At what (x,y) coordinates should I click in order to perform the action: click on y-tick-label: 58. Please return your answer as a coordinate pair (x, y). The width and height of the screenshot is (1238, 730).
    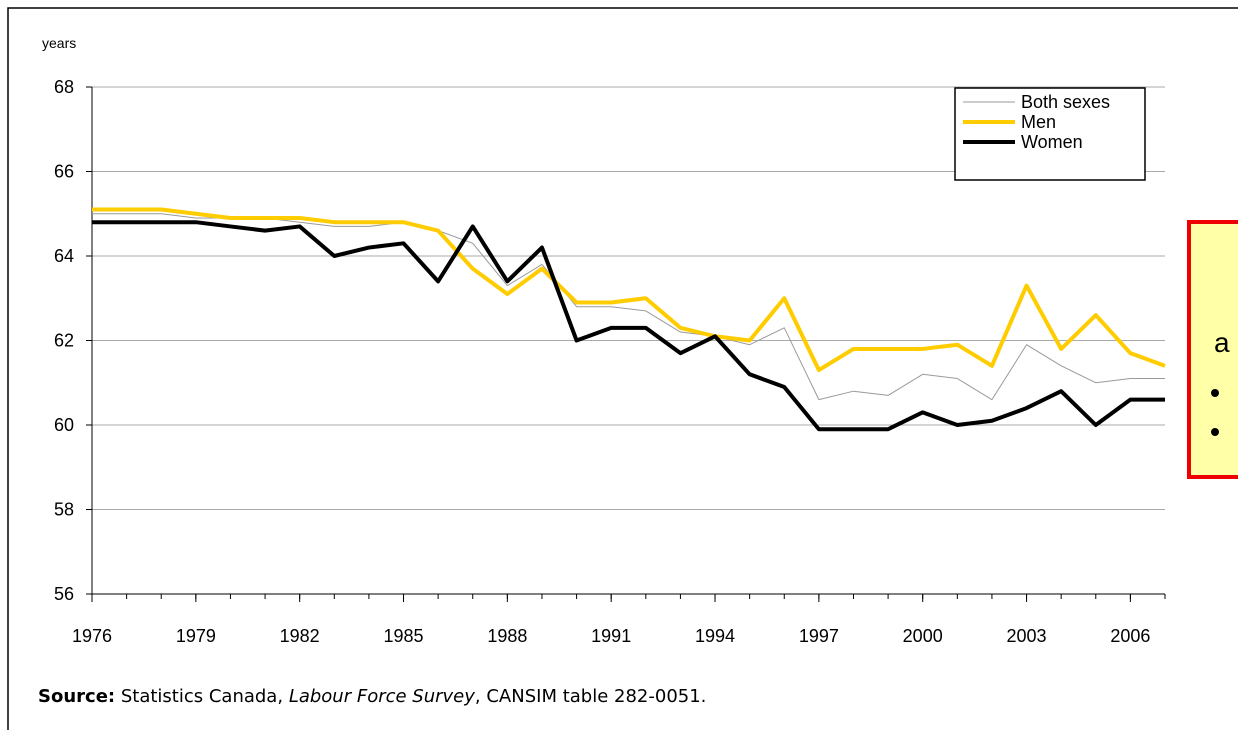
    Looking at the image, I should click on (64, 510).